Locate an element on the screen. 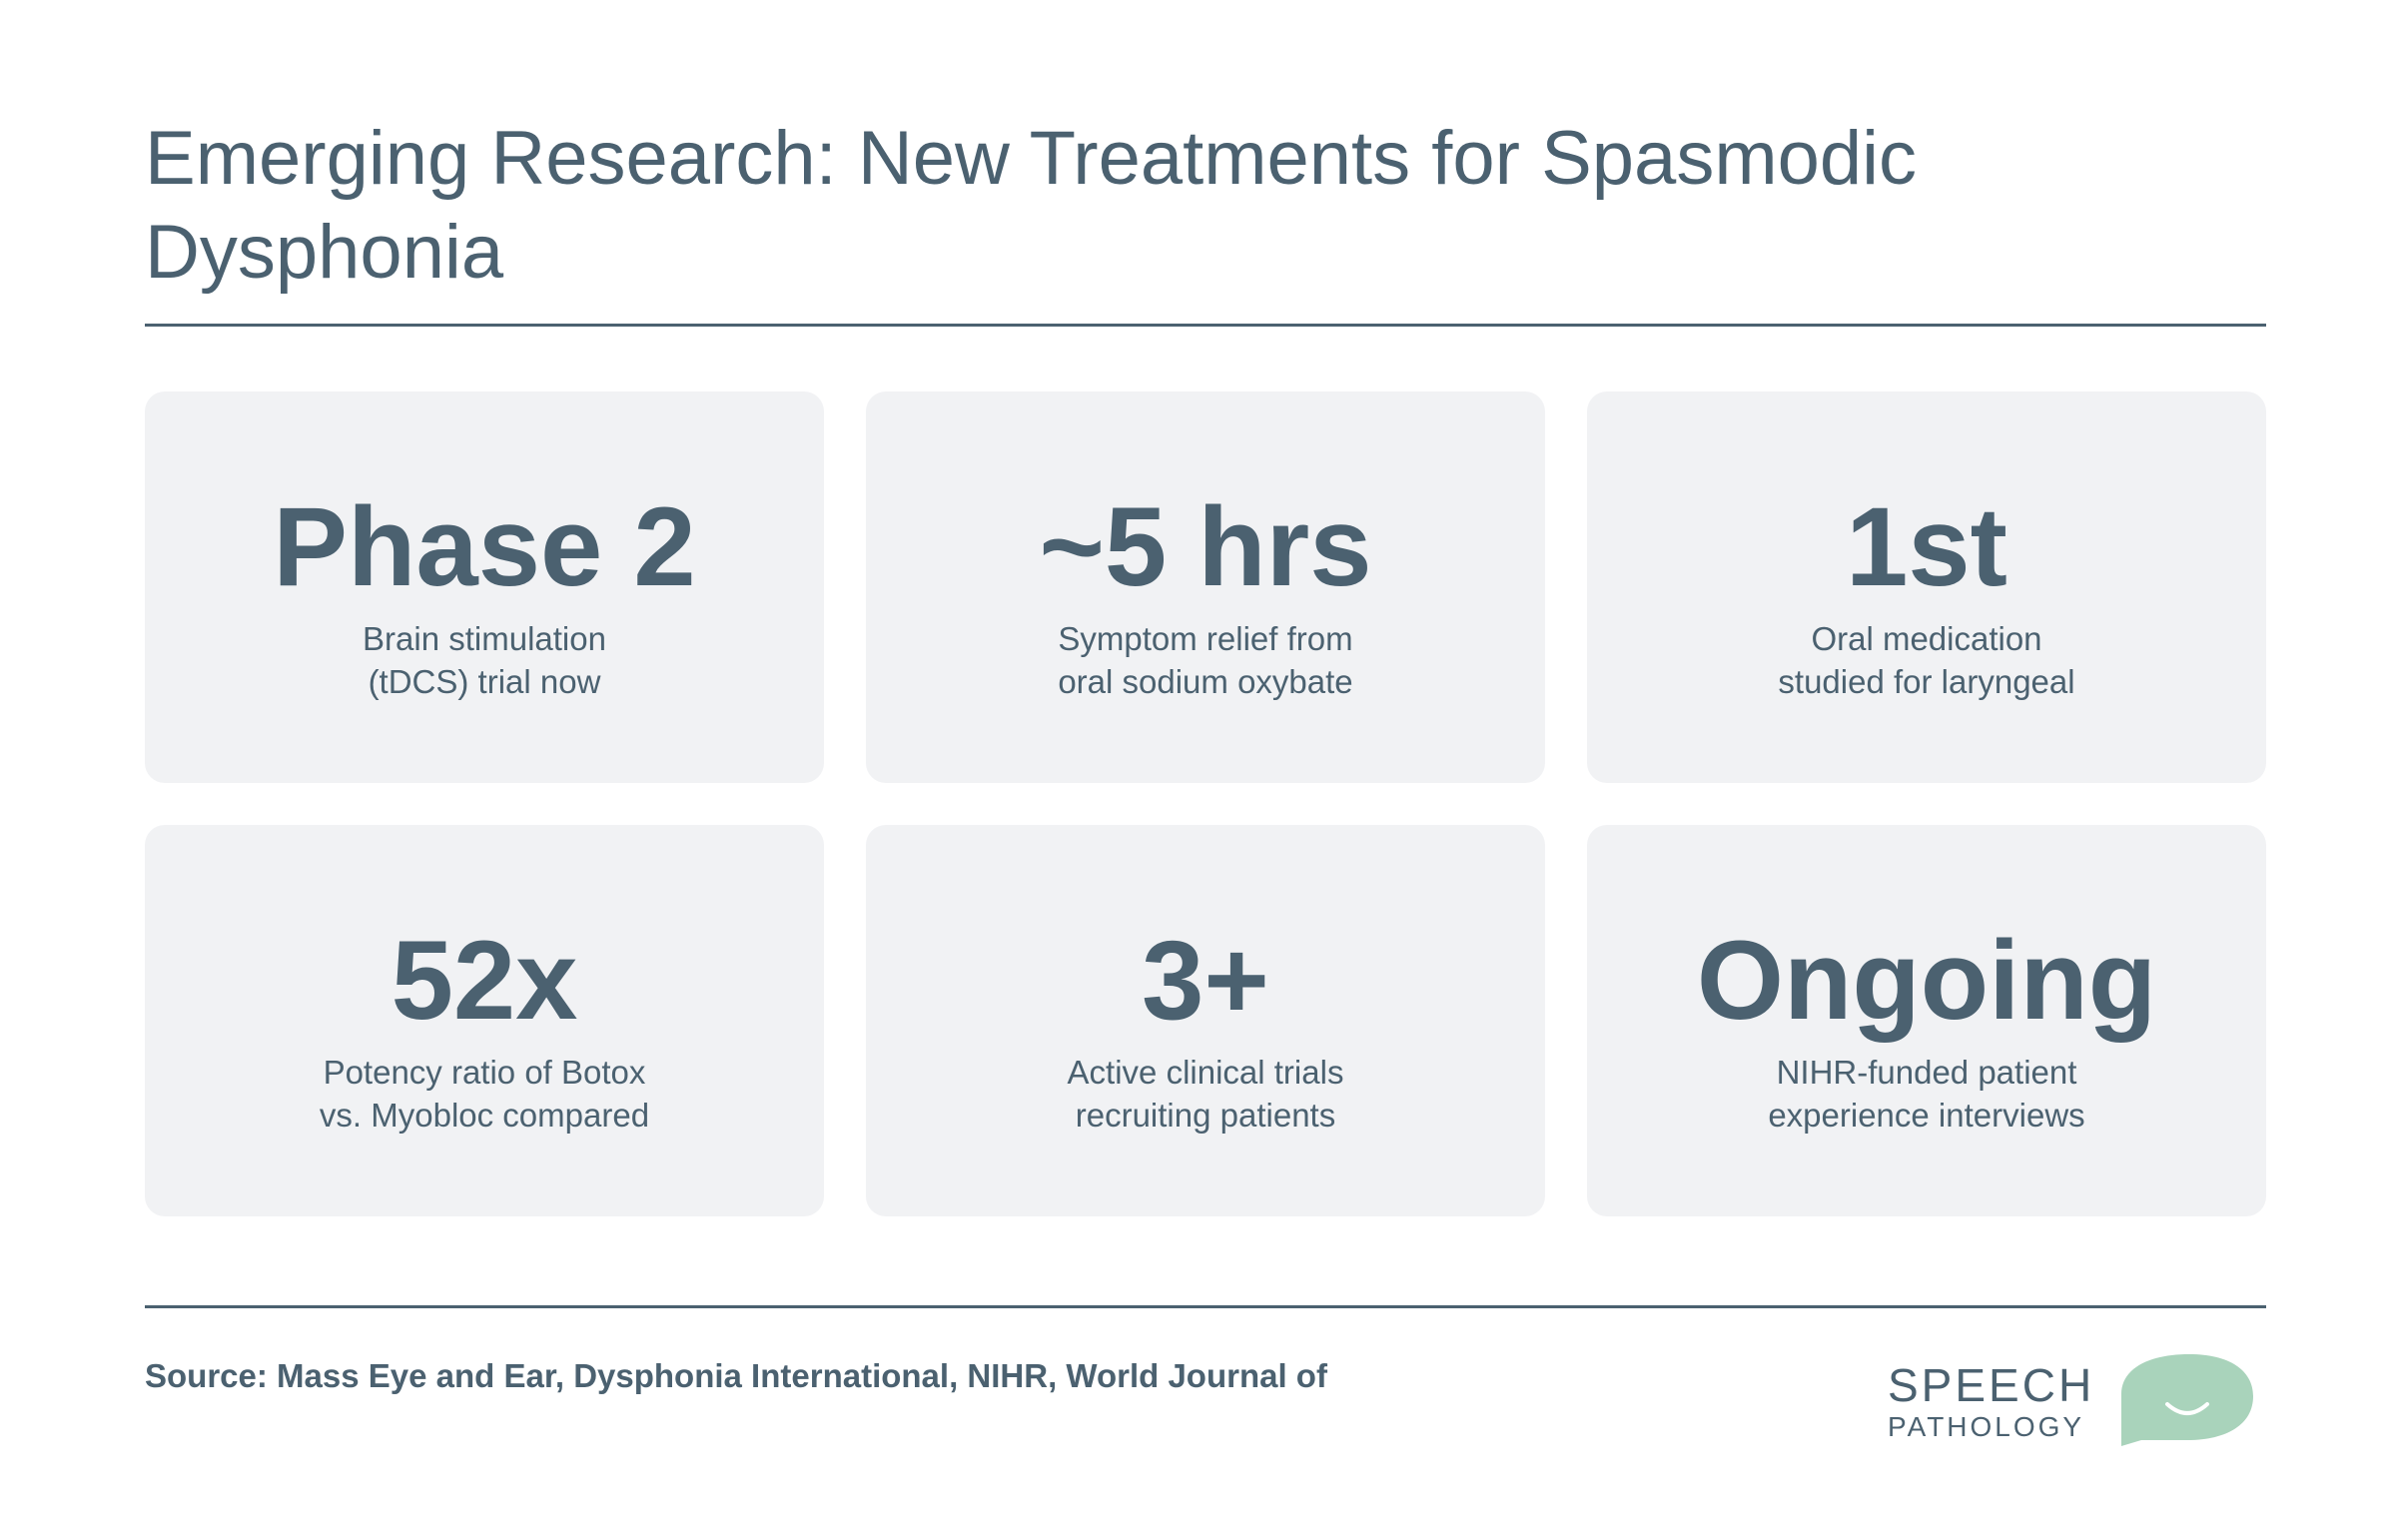 This screenshot has height=1540, width=2397. stat-value: 52x is located at coordinates (485, 980).